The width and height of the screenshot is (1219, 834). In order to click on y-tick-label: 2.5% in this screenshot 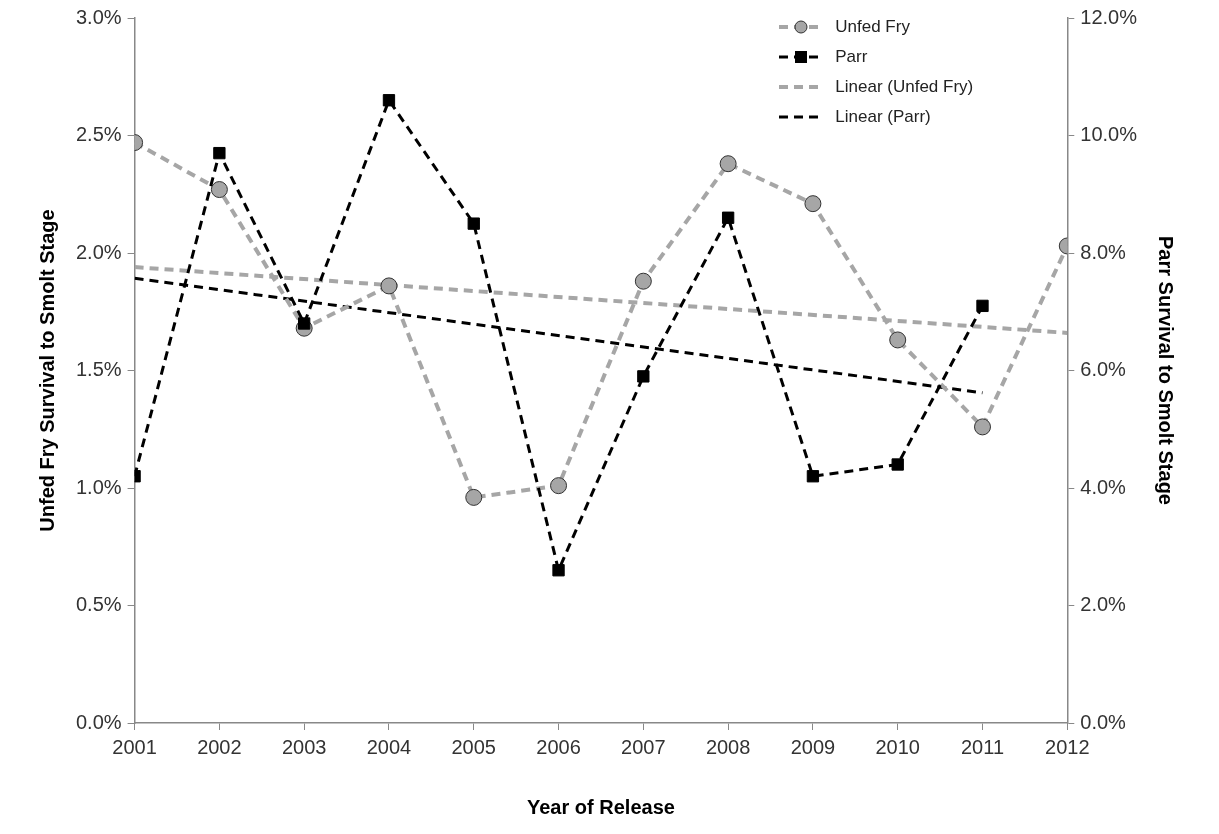, I will do `click(98, 134)`.